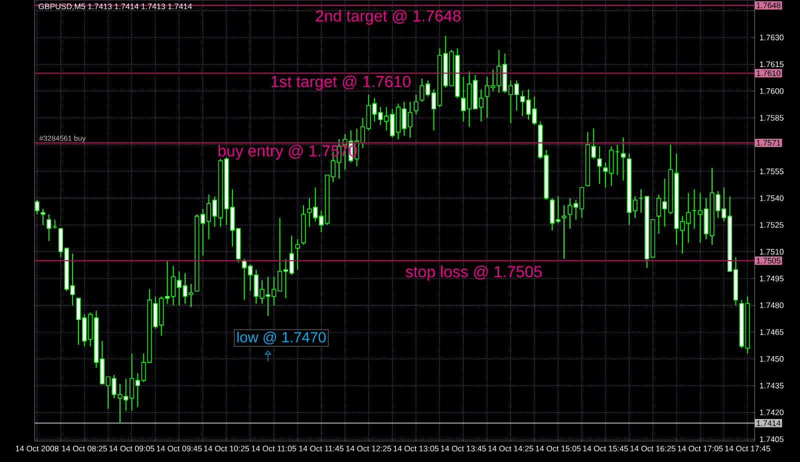 The image size is (800, 462). What do you see at coordinates (274, 449) in the screenshot?
I see `x-tick-label: 14 Oct 11:05` at bounding box center [274, 449].